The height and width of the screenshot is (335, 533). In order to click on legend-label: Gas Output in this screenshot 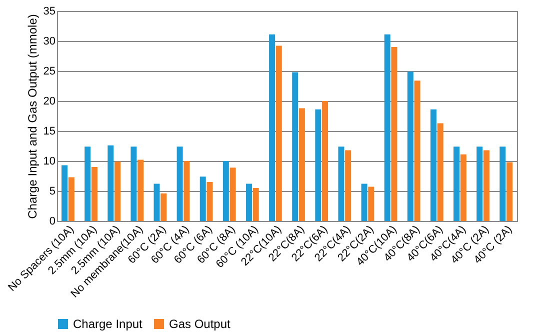, I will do `click(200, 324)`.